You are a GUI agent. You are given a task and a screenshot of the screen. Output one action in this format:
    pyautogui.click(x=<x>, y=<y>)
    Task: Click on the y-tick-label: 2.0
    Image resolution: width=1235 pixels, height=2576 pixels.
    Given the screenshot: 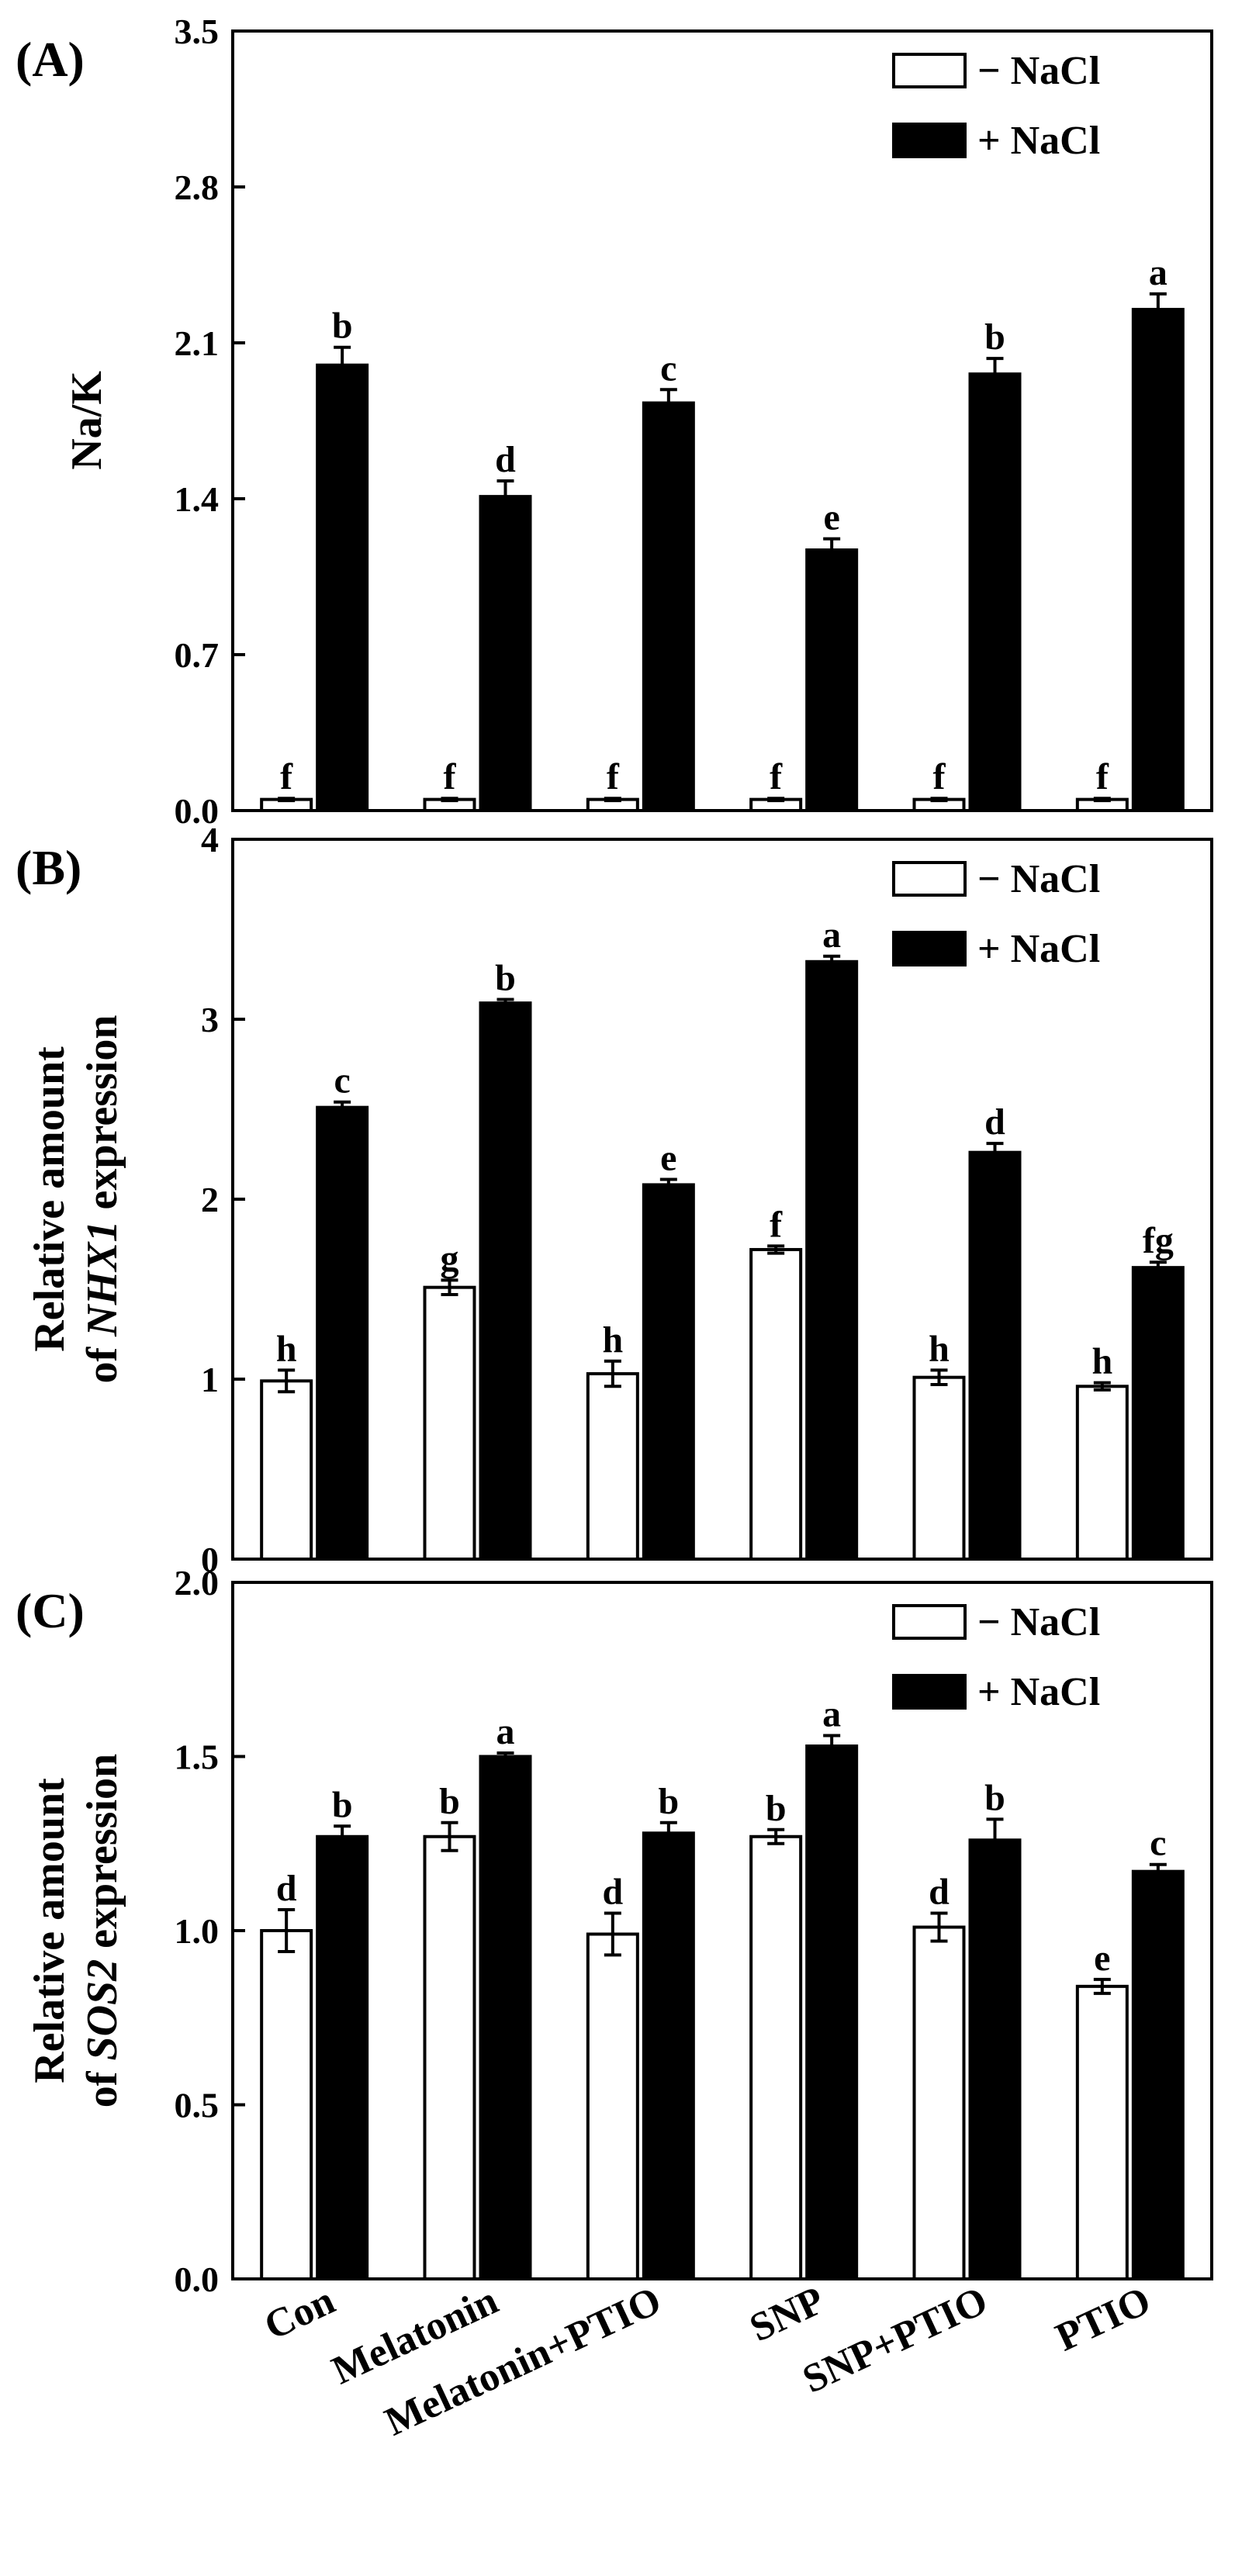 What is the action you would take?
    pyautogui.click(x=197, y=1583)
    